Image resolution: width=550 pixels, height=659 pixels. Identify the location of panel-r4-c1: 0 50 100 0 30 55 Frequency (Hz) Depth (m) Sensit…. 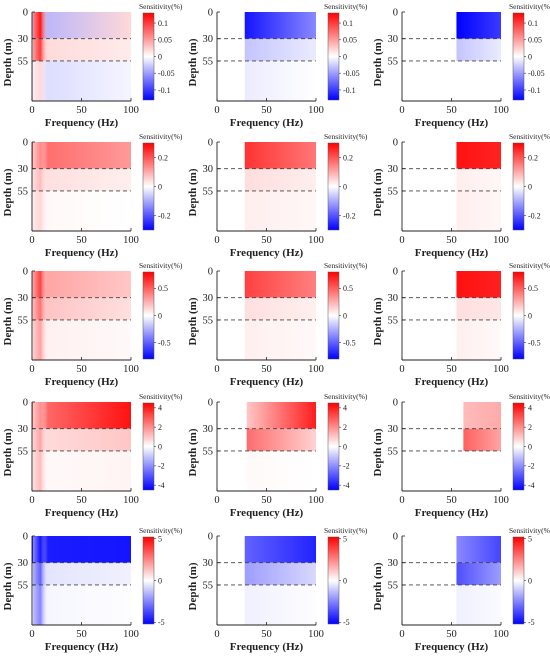
(92, 455).